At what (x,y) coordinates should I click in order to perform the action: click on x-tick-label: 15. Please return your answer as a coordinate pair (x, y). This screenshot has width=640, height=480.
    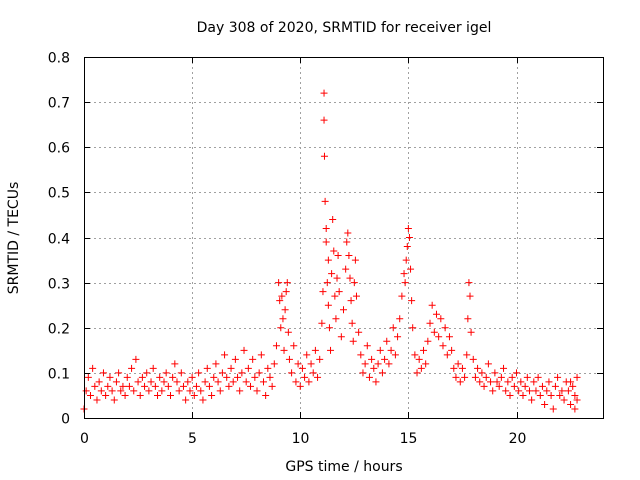
    Looking at the image, I should click on (409, 439).